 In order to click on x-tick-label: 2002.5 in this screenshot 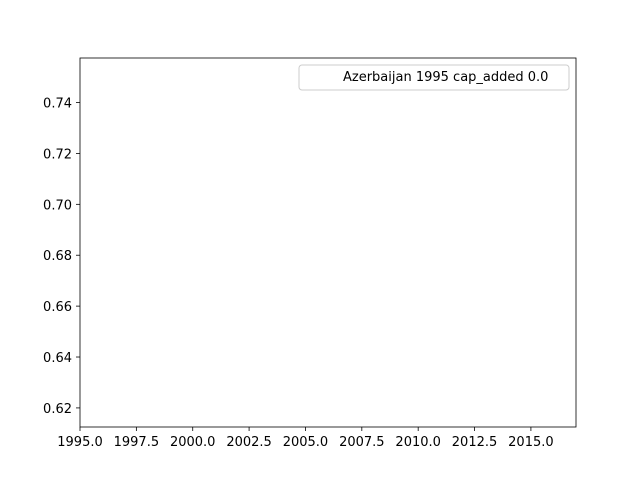, I will do `click(249, 442)`.